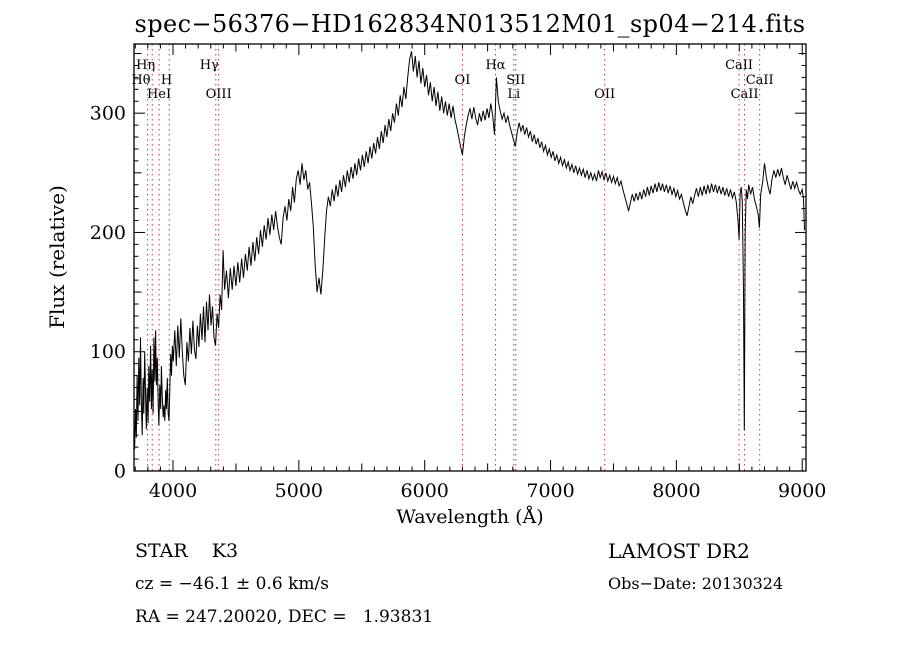  I want to click on x-tick-label: 4000, so click(173, 491).